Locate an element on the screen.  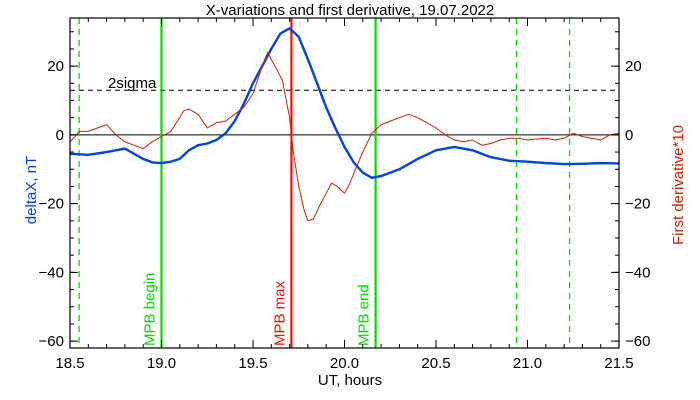
vline-label-3: MPB end is located at coordinates (364, 315).